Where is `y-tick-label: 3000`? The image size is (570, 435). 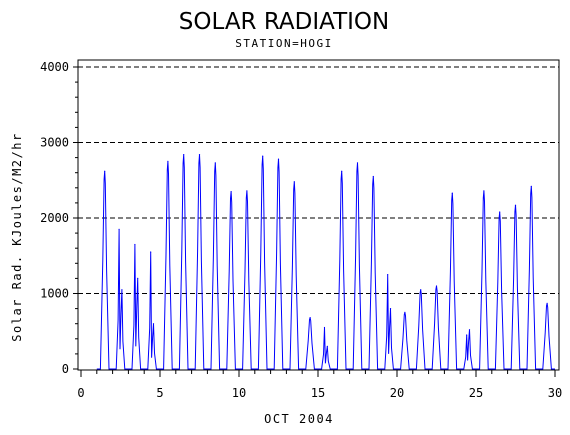 y-tick-label: 3000 is located at coordinates (54, 143).